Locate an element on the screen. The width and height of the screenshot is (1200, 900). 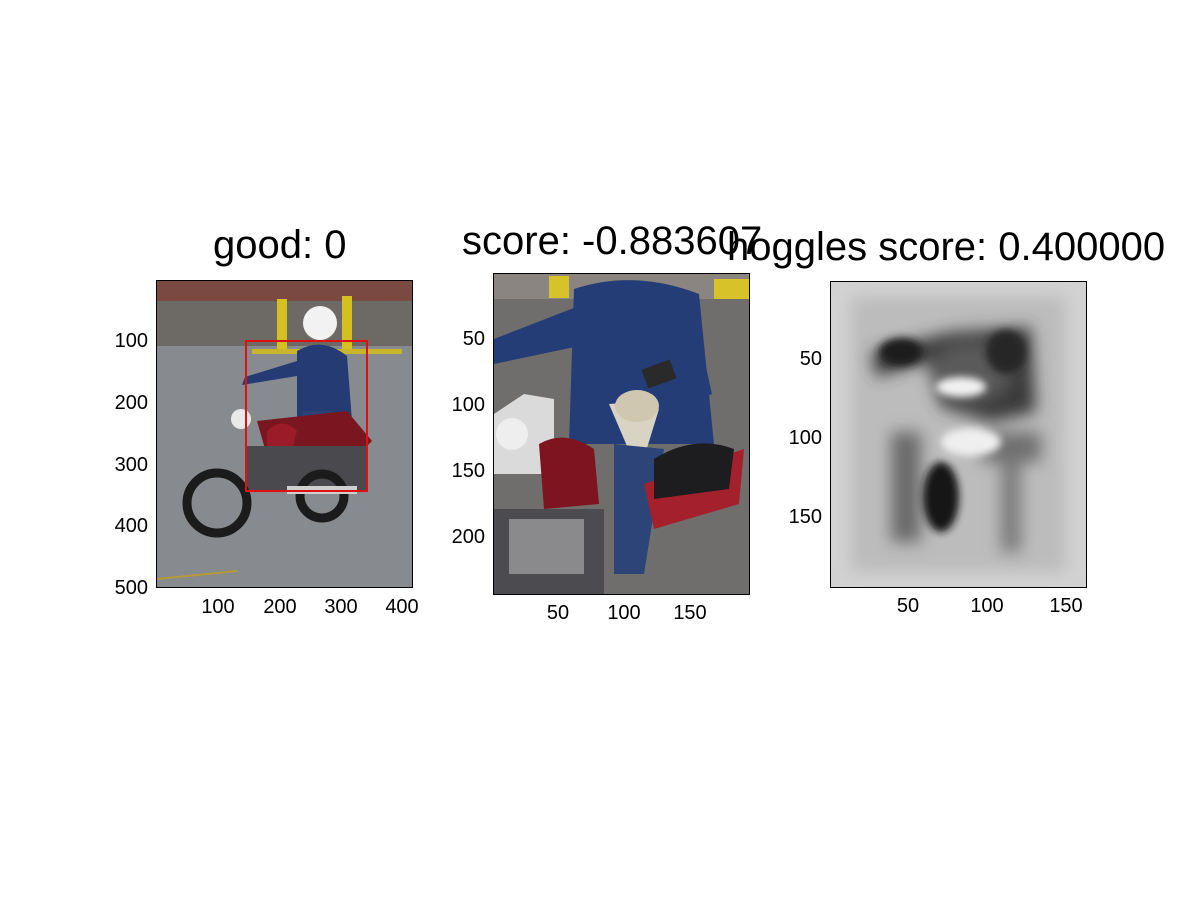
panel2-axes is located at coordinates (621, 434).